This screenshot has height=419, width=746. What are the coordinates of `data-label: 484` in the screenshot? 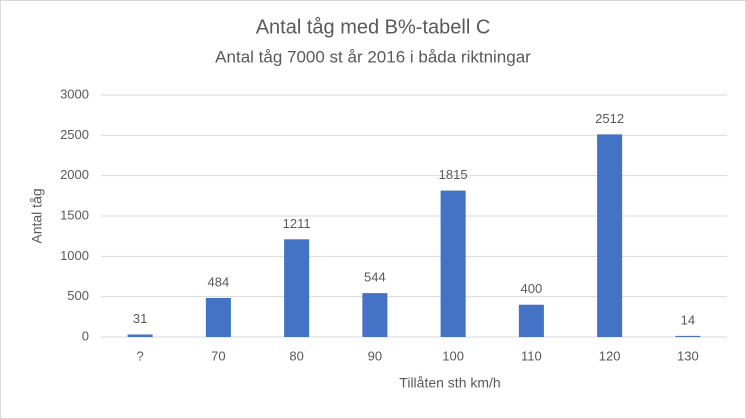 It's located at (219, 281).